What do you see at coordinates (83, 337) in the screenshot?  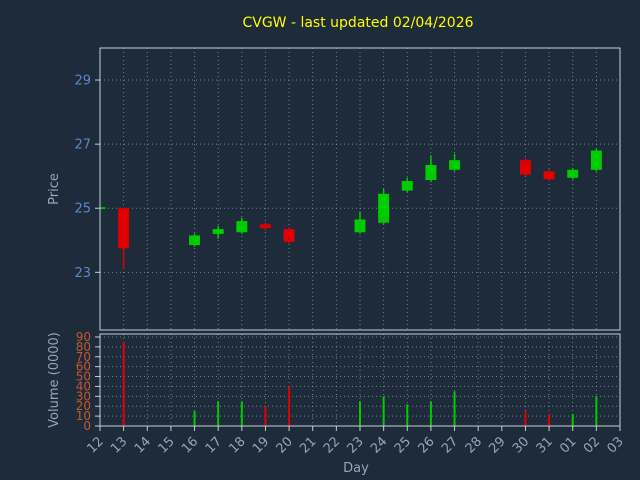 I see `volume-tick-label: 90` at bounding box center [83, 337].